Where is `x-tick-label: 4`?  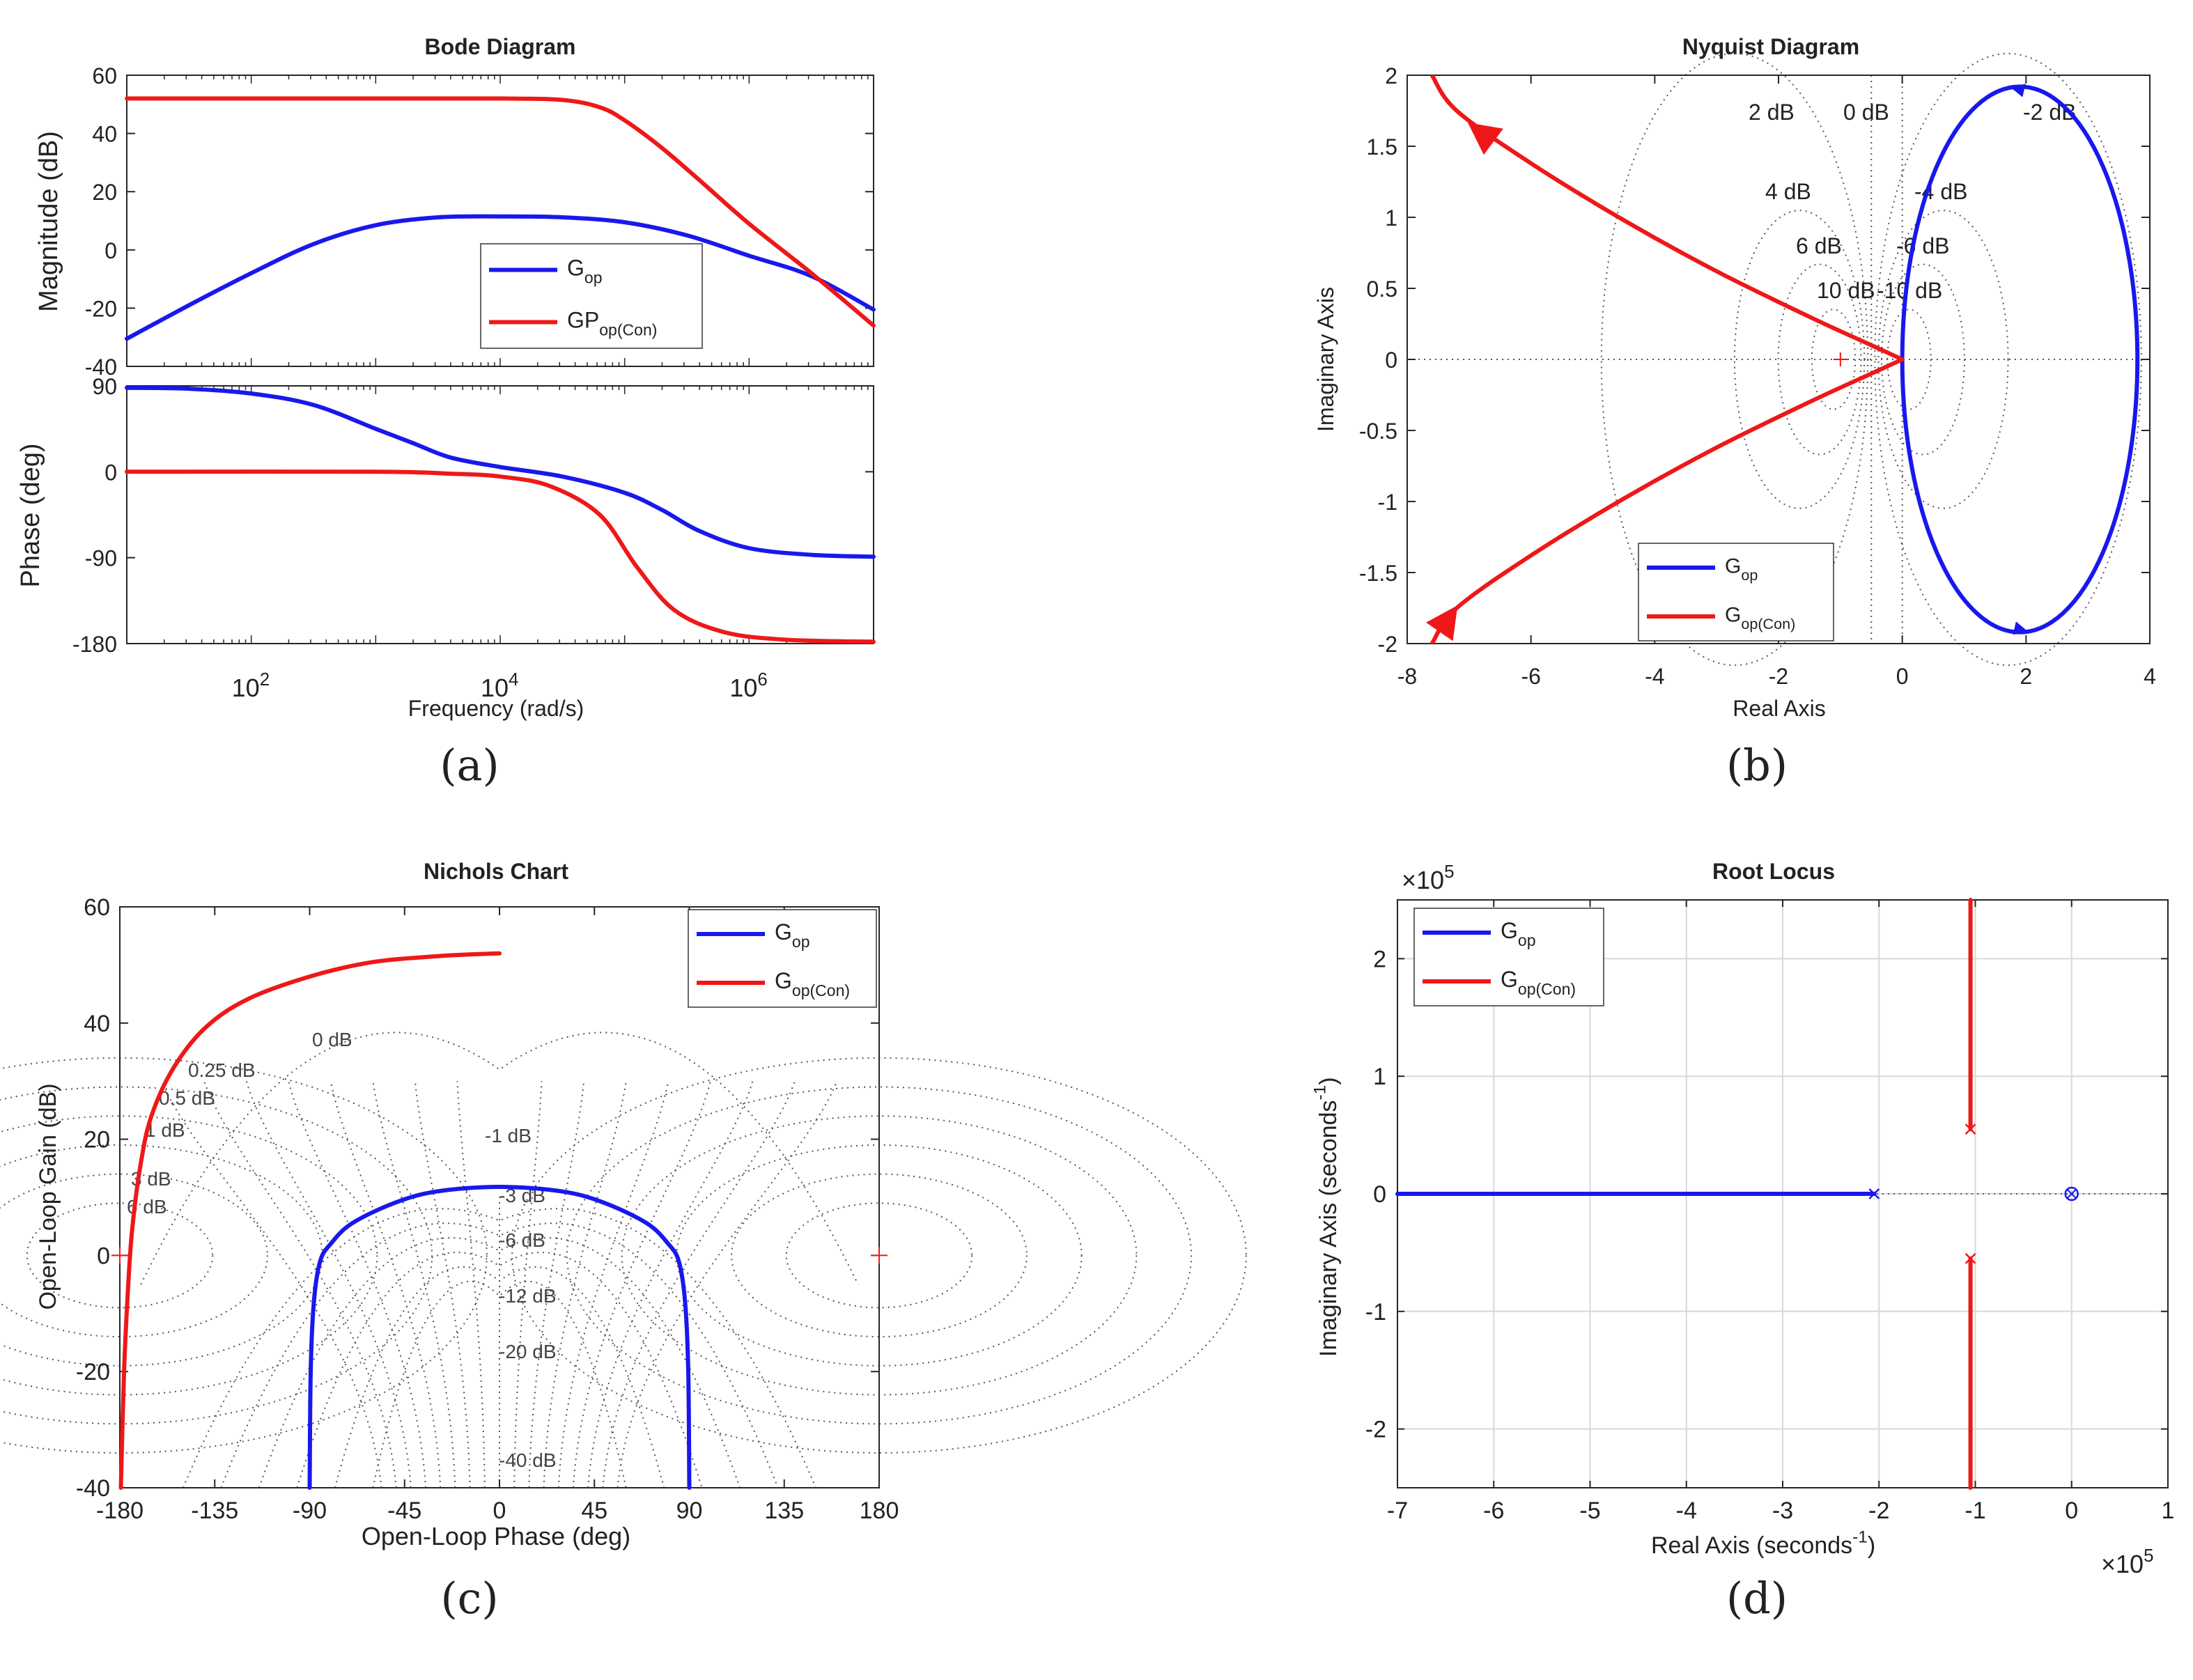 x-tick-label: 4 is located at coordinates (2150, 676).